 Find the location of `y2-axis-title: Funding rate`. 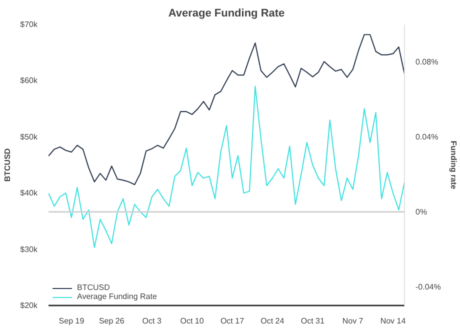

y2-axis-title: Funding rate is located at coordinates (453, 165).